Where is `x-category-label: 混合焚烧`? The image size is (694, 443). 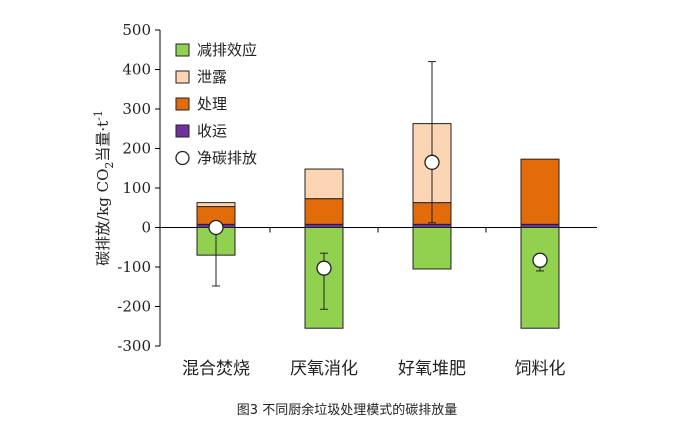 x-category-label: 混合焚烧 is located at coordinates (216, 369).